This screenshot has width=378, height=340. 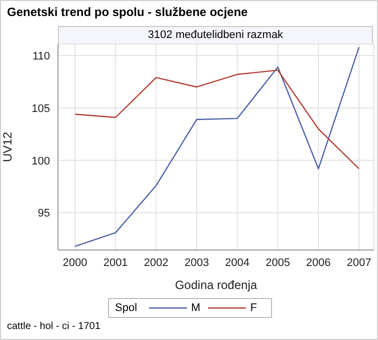 What do you see at coordinates (237, 262) in the screenshot?
I see `x-tick-label: 2004` at bounding box center [237, 262].